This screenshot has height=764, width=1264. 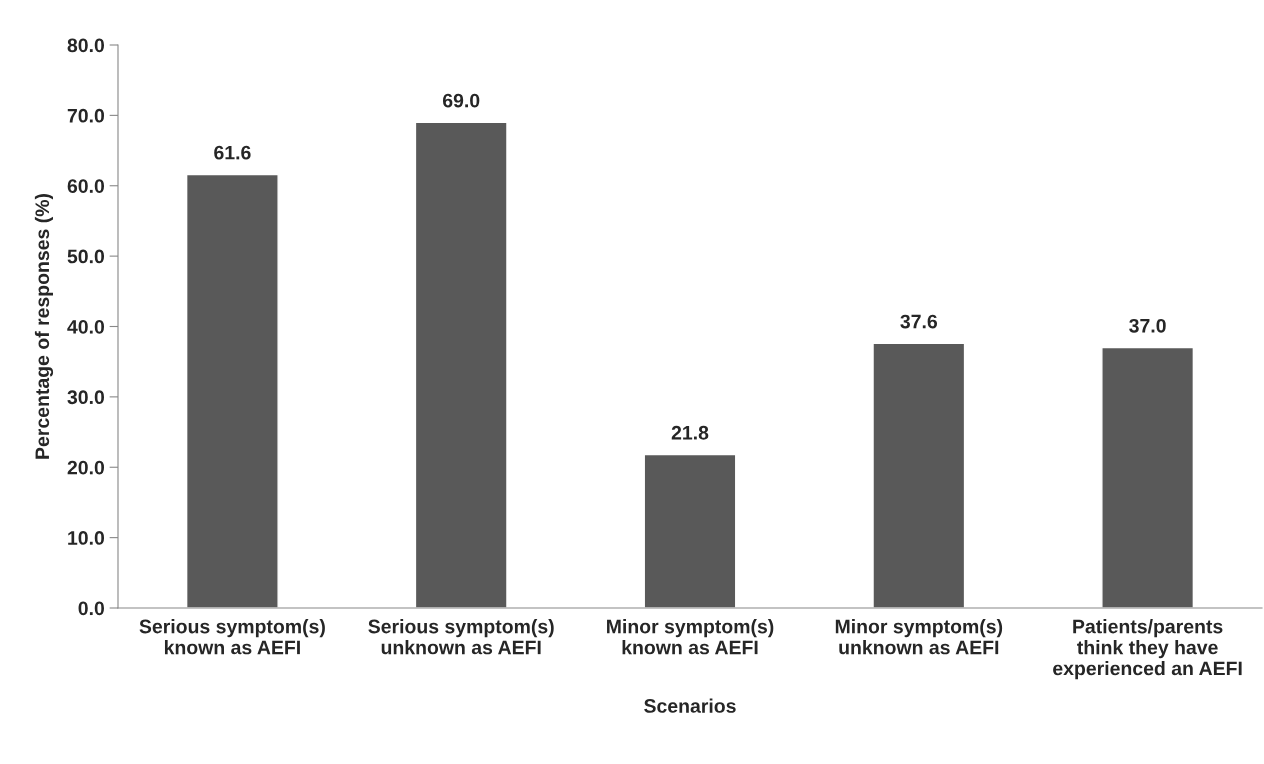 What do you see at coordinates (461, 100) in the screenshot?
I see `data-label: 69.0` at bounding box center [461, 100].